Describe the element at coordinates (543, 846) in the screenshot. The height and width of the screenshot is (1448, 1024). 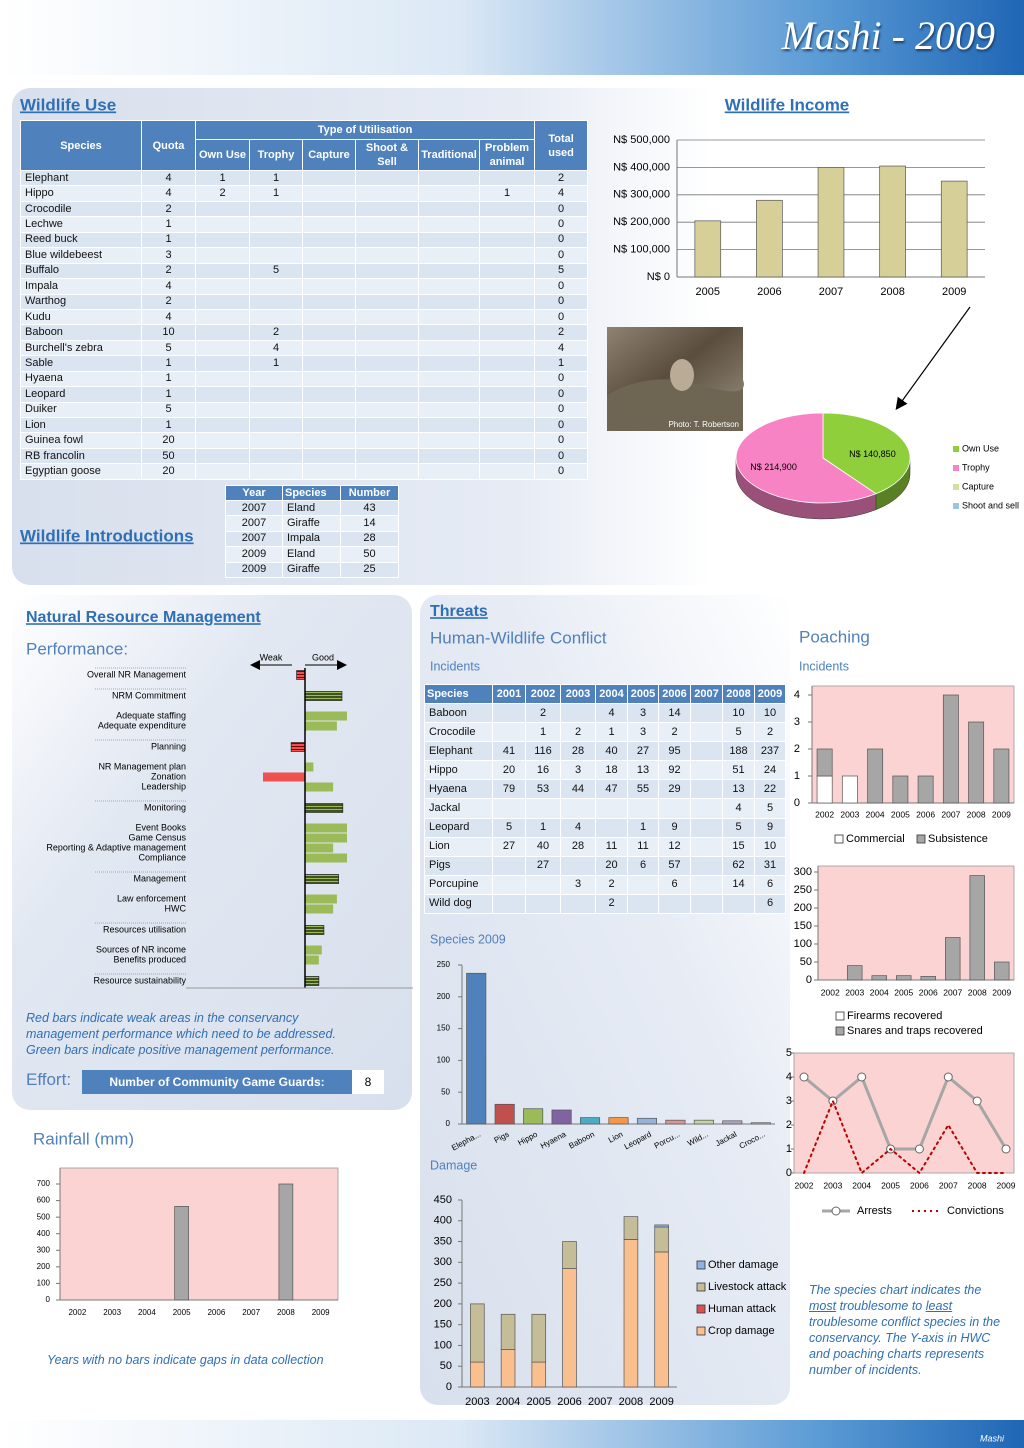
I see `table-cell: 40` at that location.